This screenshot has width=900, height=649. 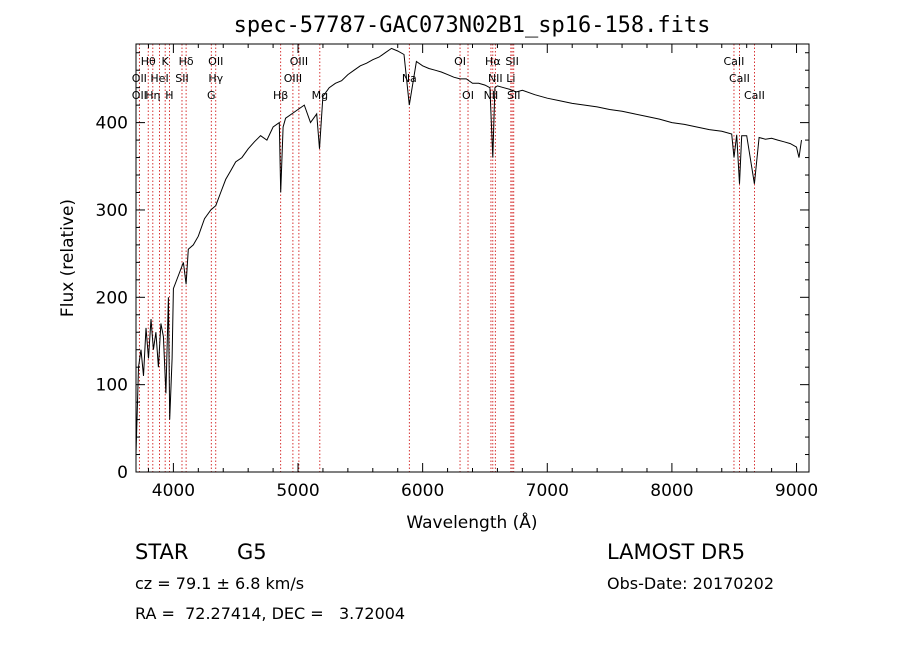 I want to click on spectral-line-label: Hα, so click(x=493, y=61).